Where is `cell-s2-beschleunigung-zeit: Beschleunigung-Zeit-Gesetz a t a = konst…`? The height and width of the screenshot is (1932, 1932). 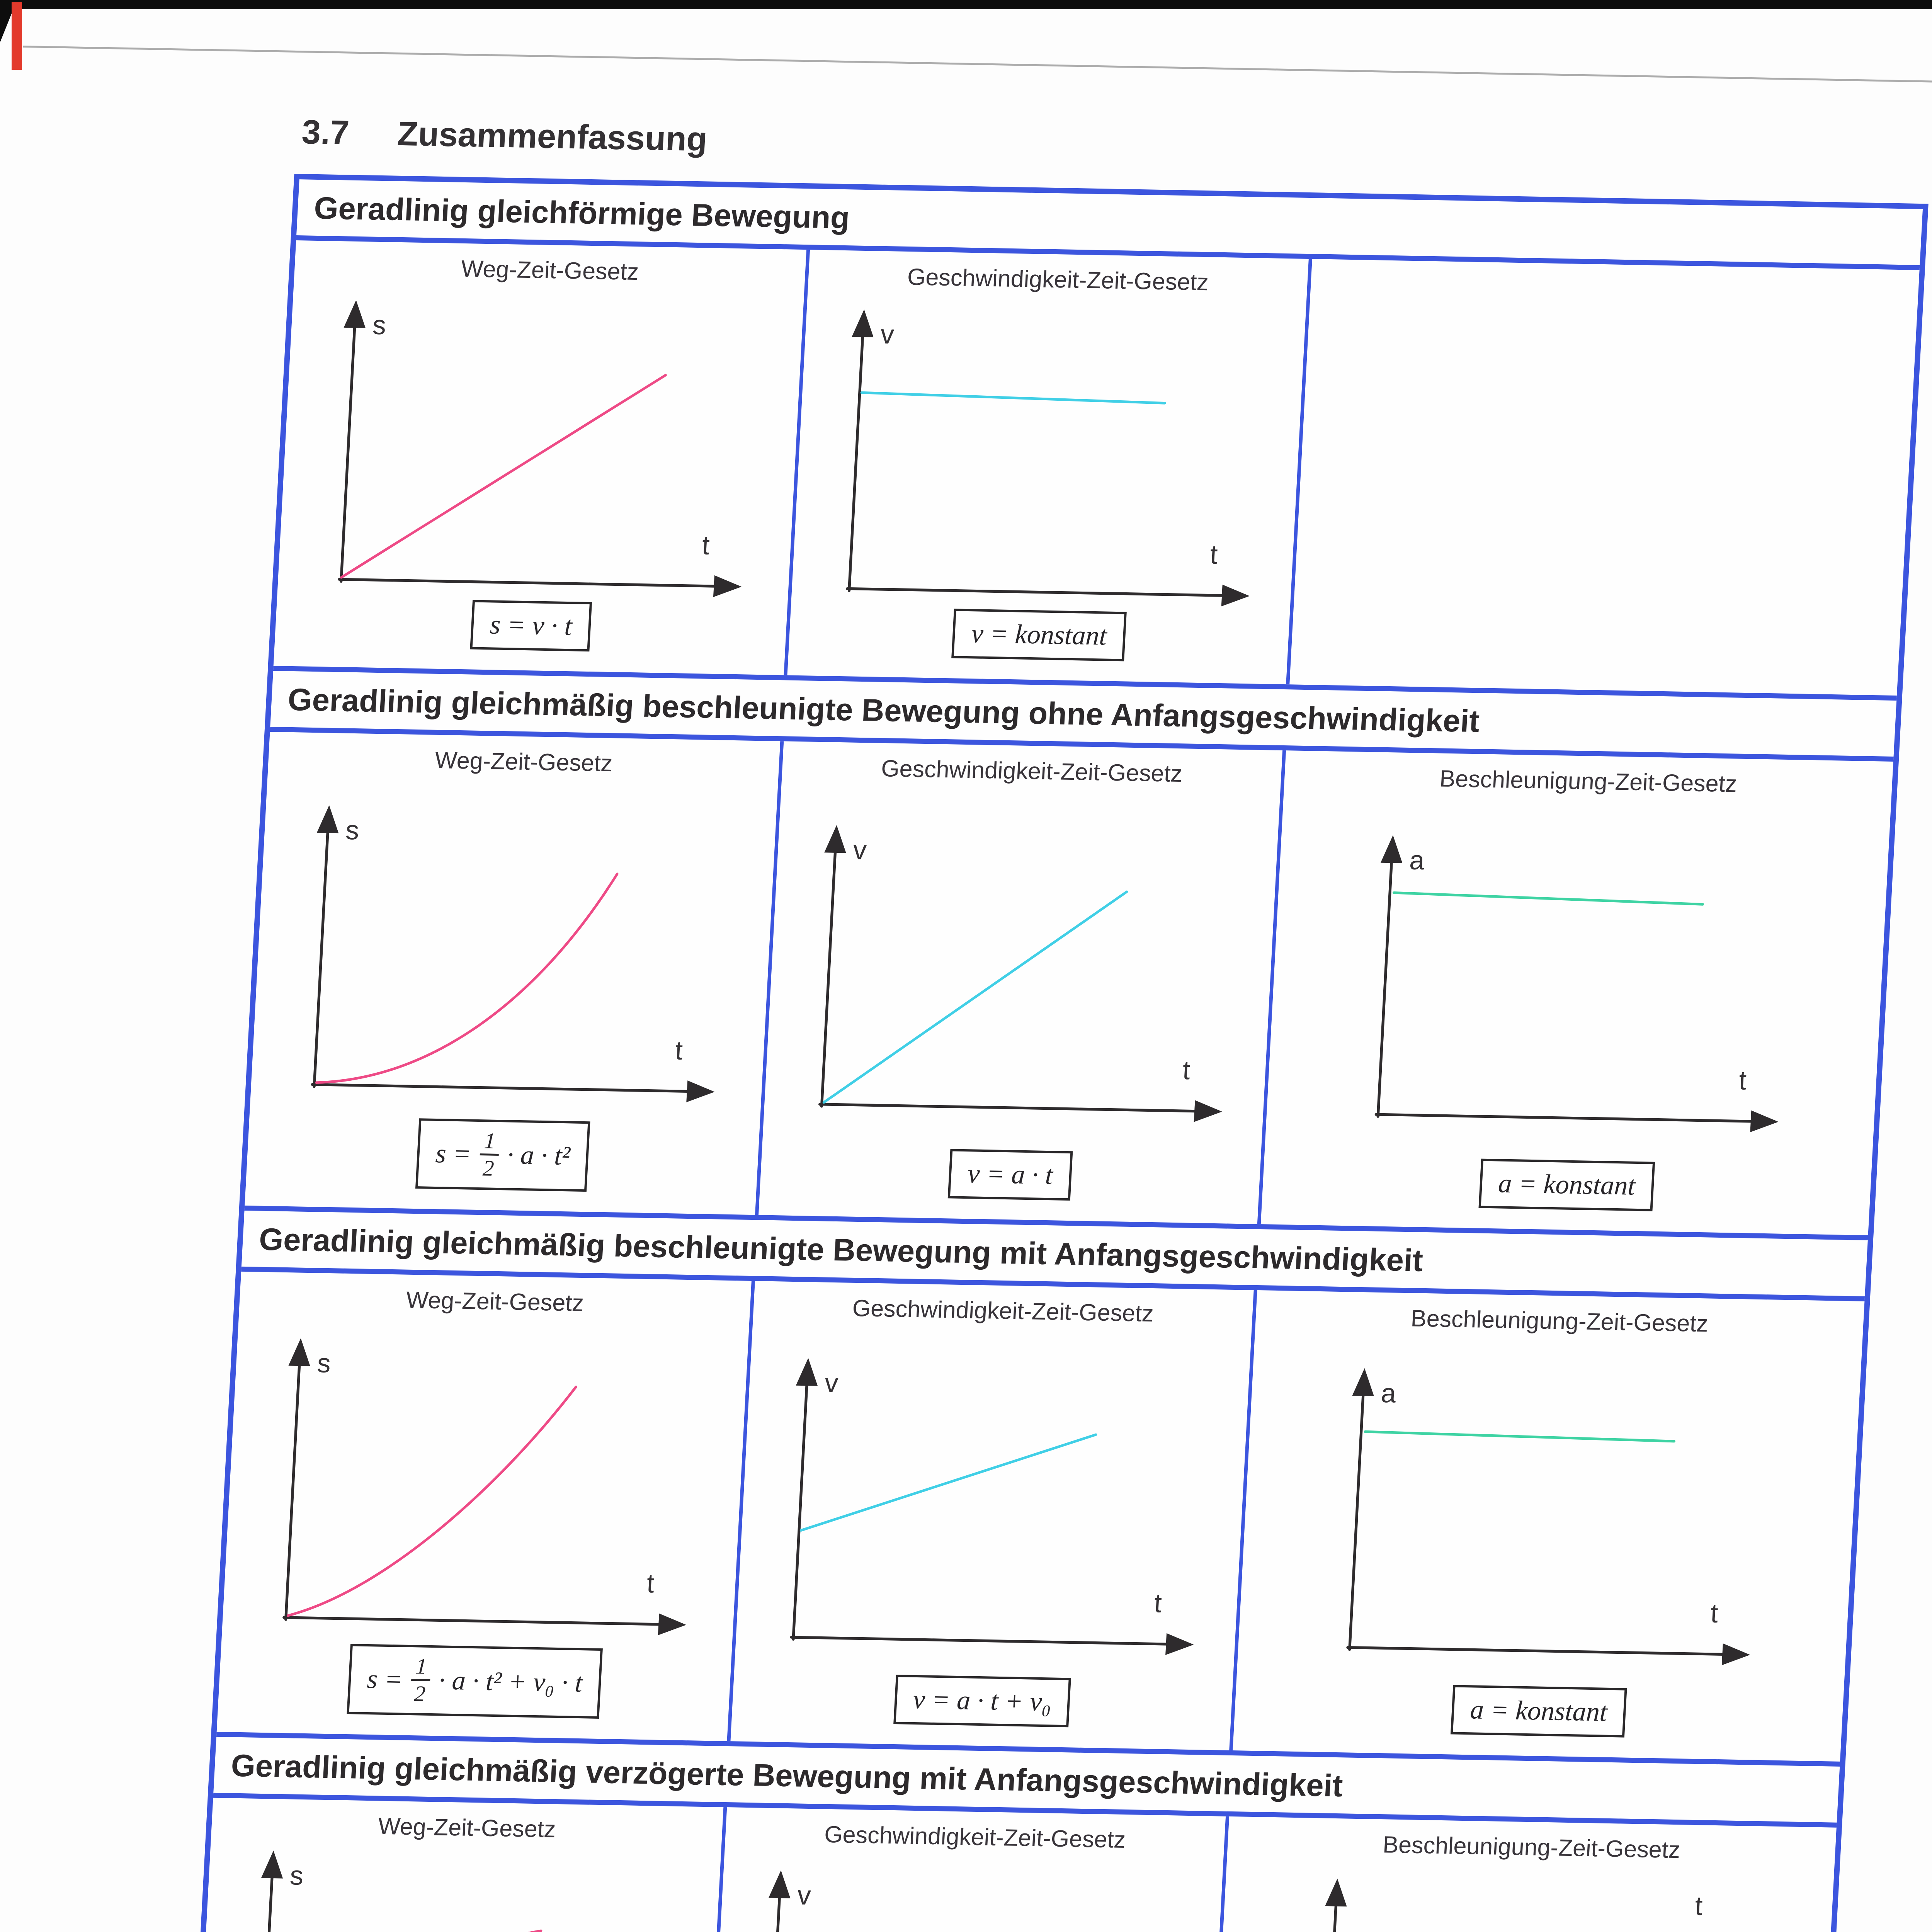 cell-s2-beschleunigung-zeit: Beschleunigung-Zeit-Gesetz a t a = konst… is located at coordinates (1577, 992).